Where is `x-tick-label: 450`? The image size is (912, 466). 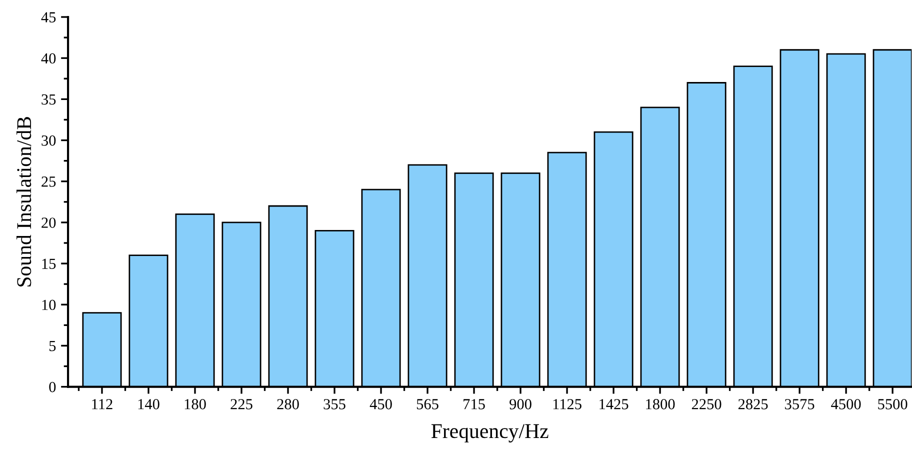 x-tick-label: 450 is located at coordinates (381, 404).